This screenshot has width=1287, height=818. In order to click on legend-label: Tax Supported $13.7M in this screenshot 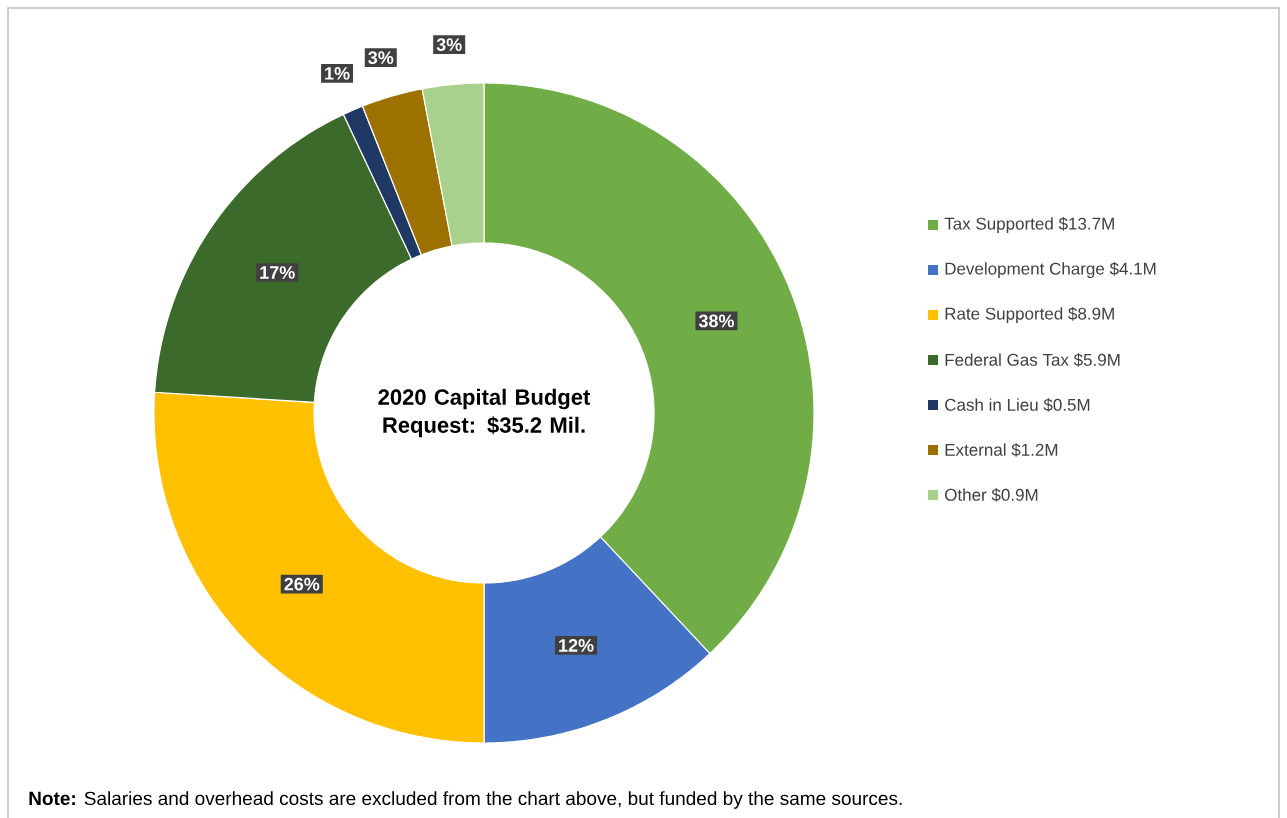, I will do `click(1029, 225)`.